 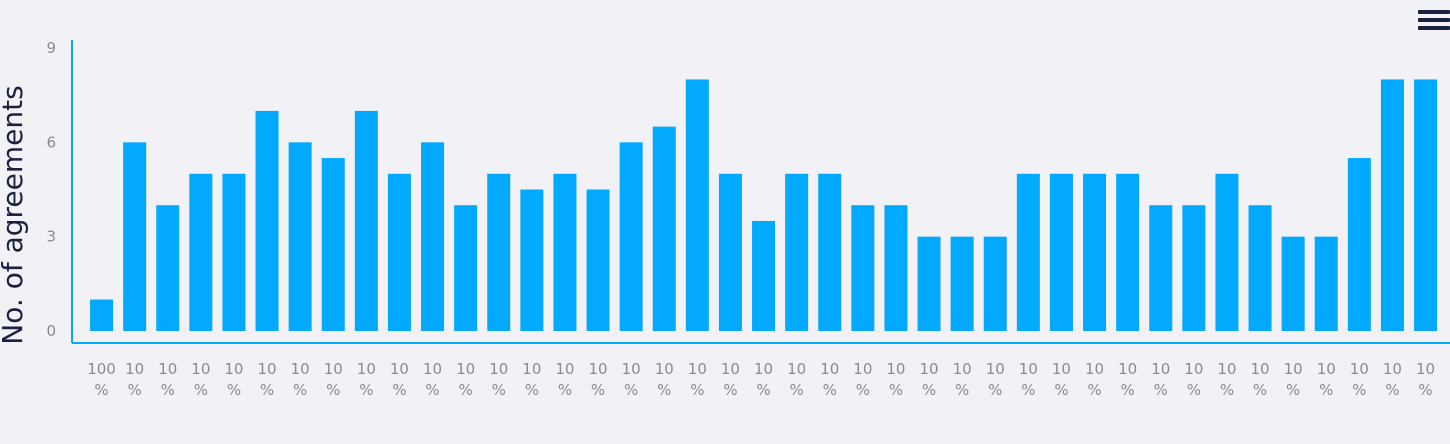 What do you see at coordinates (51, 142) in the screenshot?
I see `y-tick-label: 6` at bounding box center [51, 142].